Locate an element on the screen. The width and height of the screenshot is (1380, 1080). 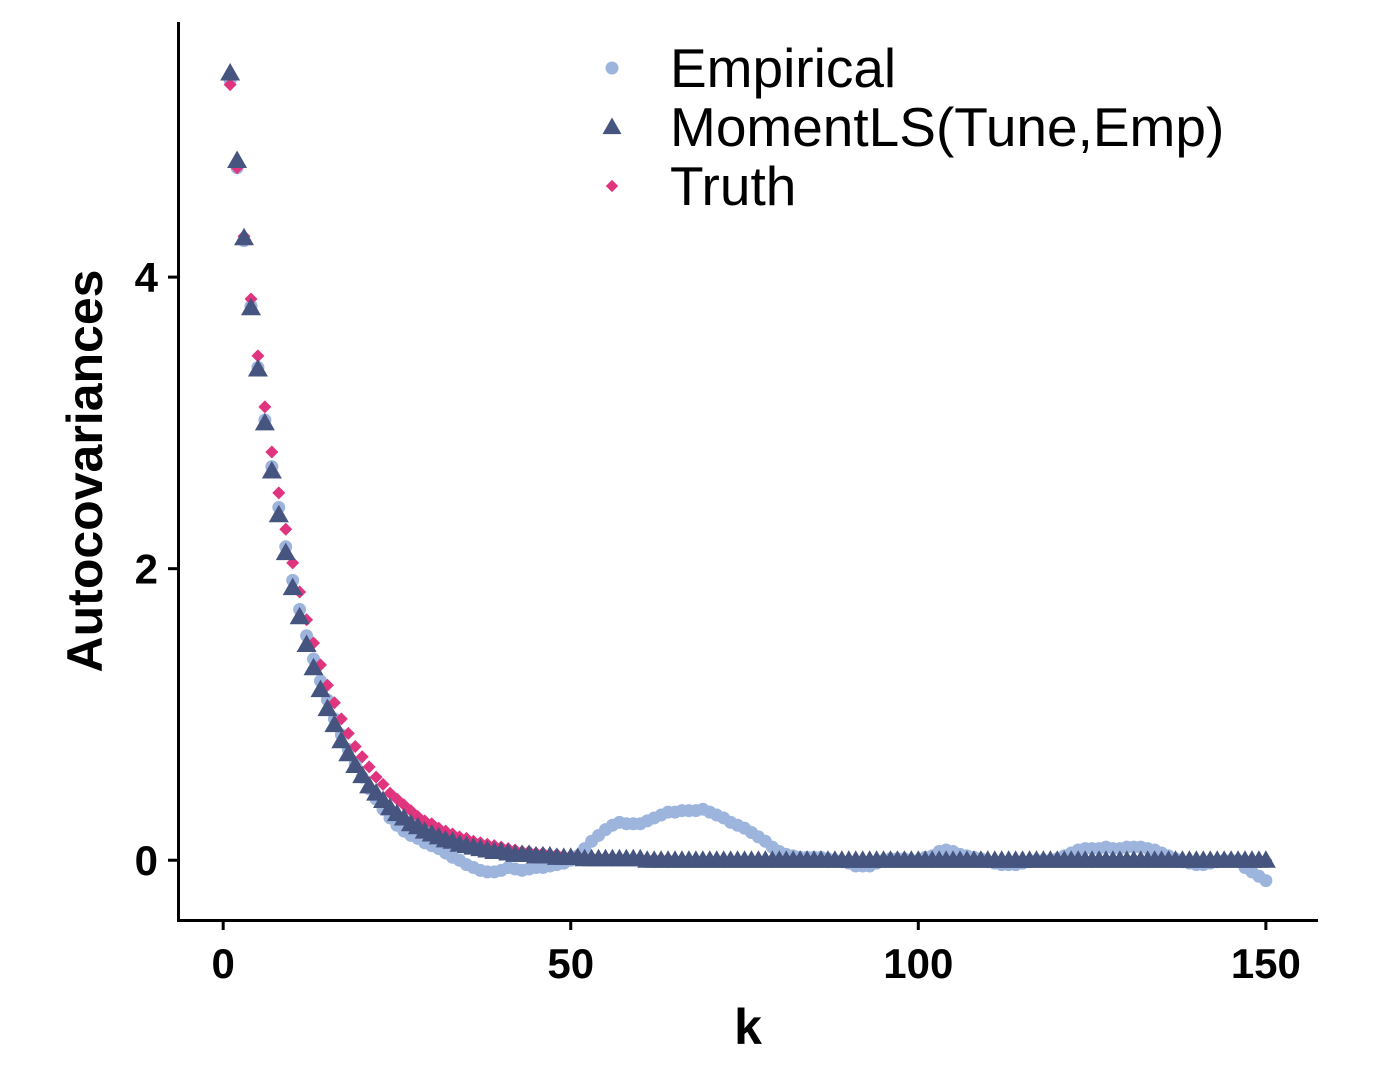
x-tick-label: 150 is located at coordinates (1266, 963).